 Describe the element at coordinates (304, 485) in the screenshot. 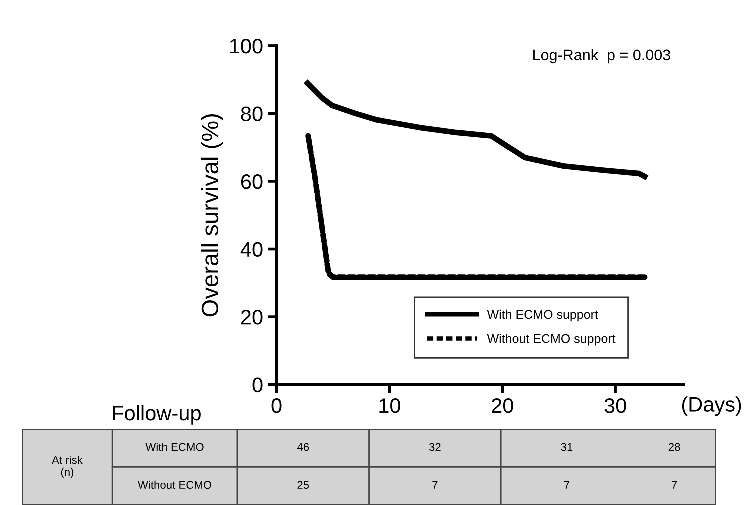

I see `text: 25` at that location.